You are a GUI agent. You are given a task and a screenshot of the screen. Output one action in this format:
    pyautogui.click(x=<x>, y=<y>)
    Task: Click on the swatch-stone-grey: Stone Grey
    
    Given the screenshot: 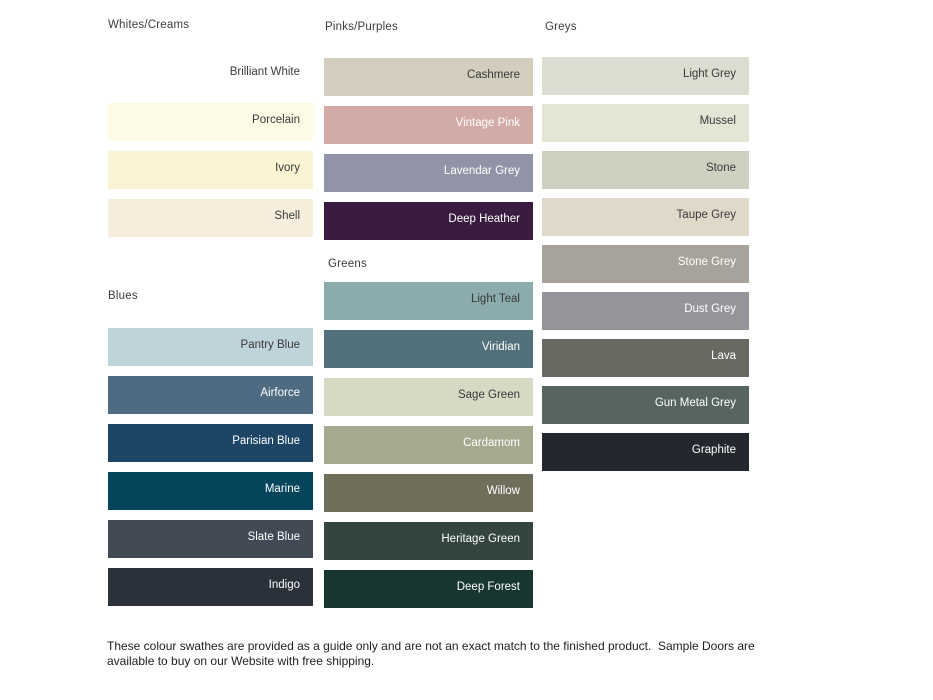 What is the action you would take?
    pyautogui.click(x=645, y=264)
    